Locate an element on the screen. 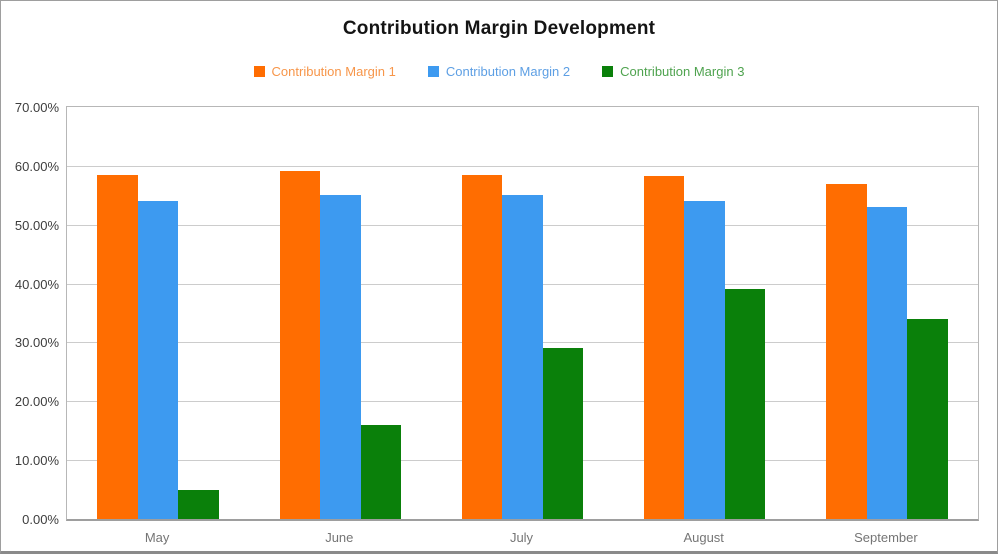 Image resolution: width=998 pixels, height=554 pixels. legend-entry-contribution-margin-2: Contribution Margin 2 is located at coordinates (499, 71).